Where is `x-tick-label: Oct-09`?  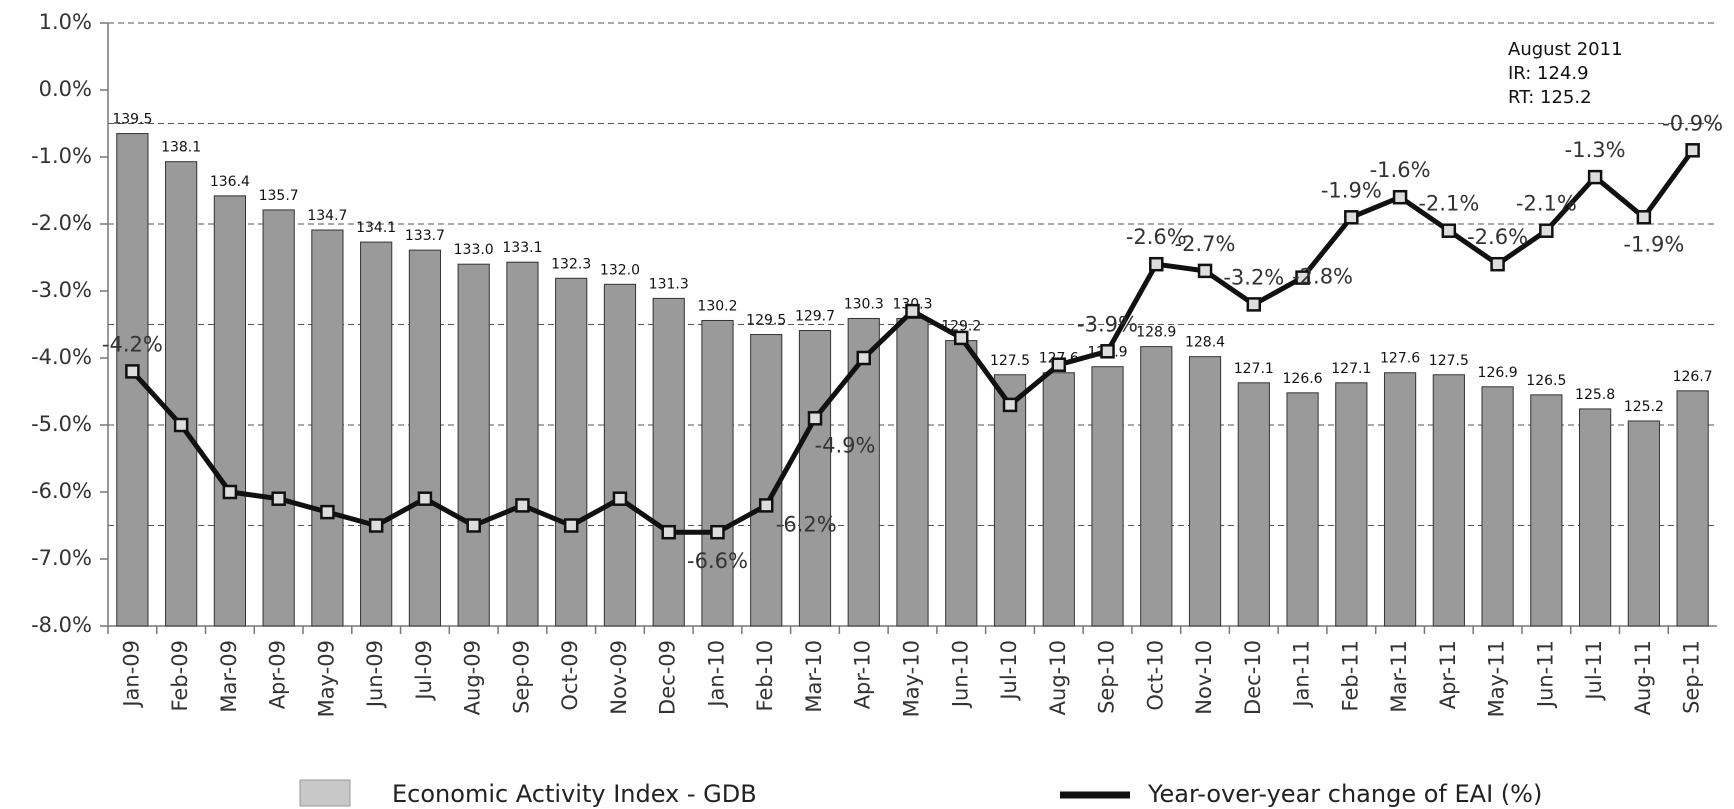
x-tick-label: Oct-09 is located at coordinates (570, 675).